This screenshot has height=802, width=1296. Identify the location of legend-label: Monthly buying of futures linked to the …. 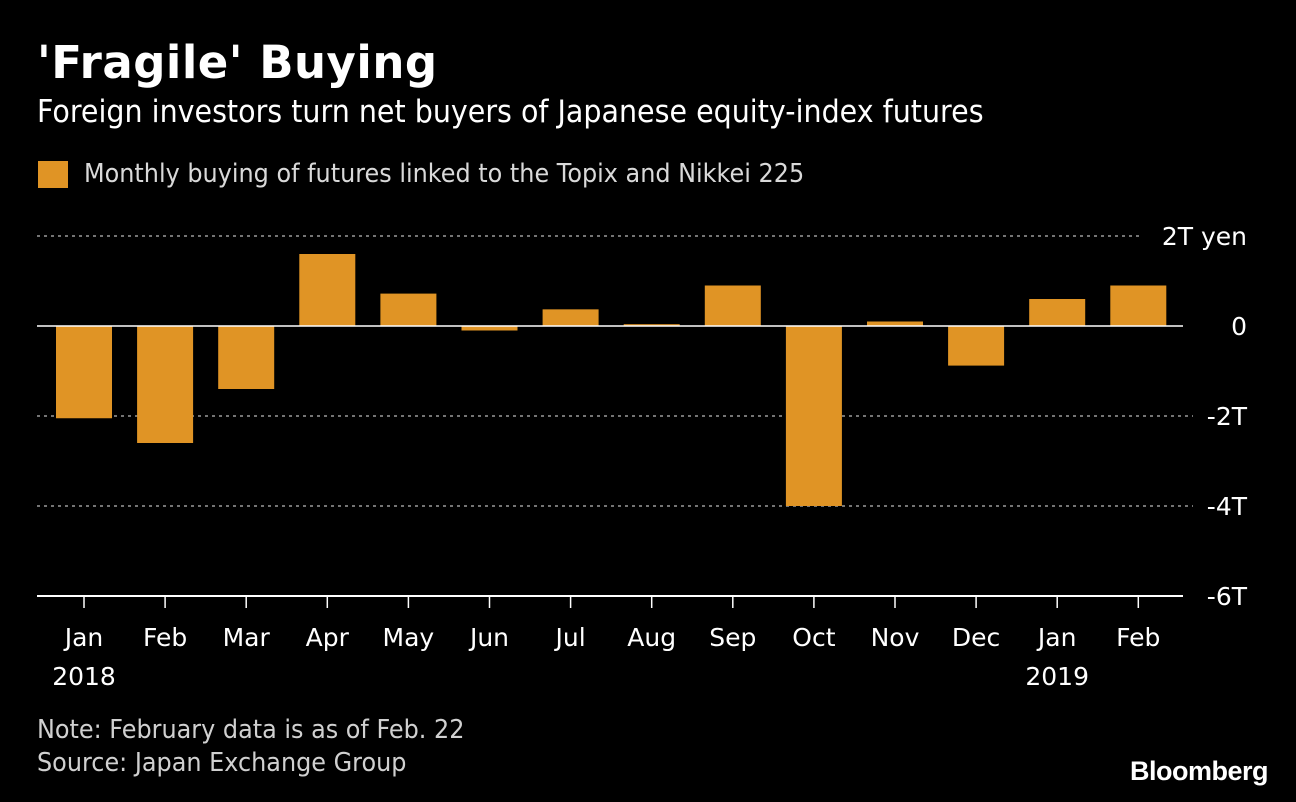
(444, 174).